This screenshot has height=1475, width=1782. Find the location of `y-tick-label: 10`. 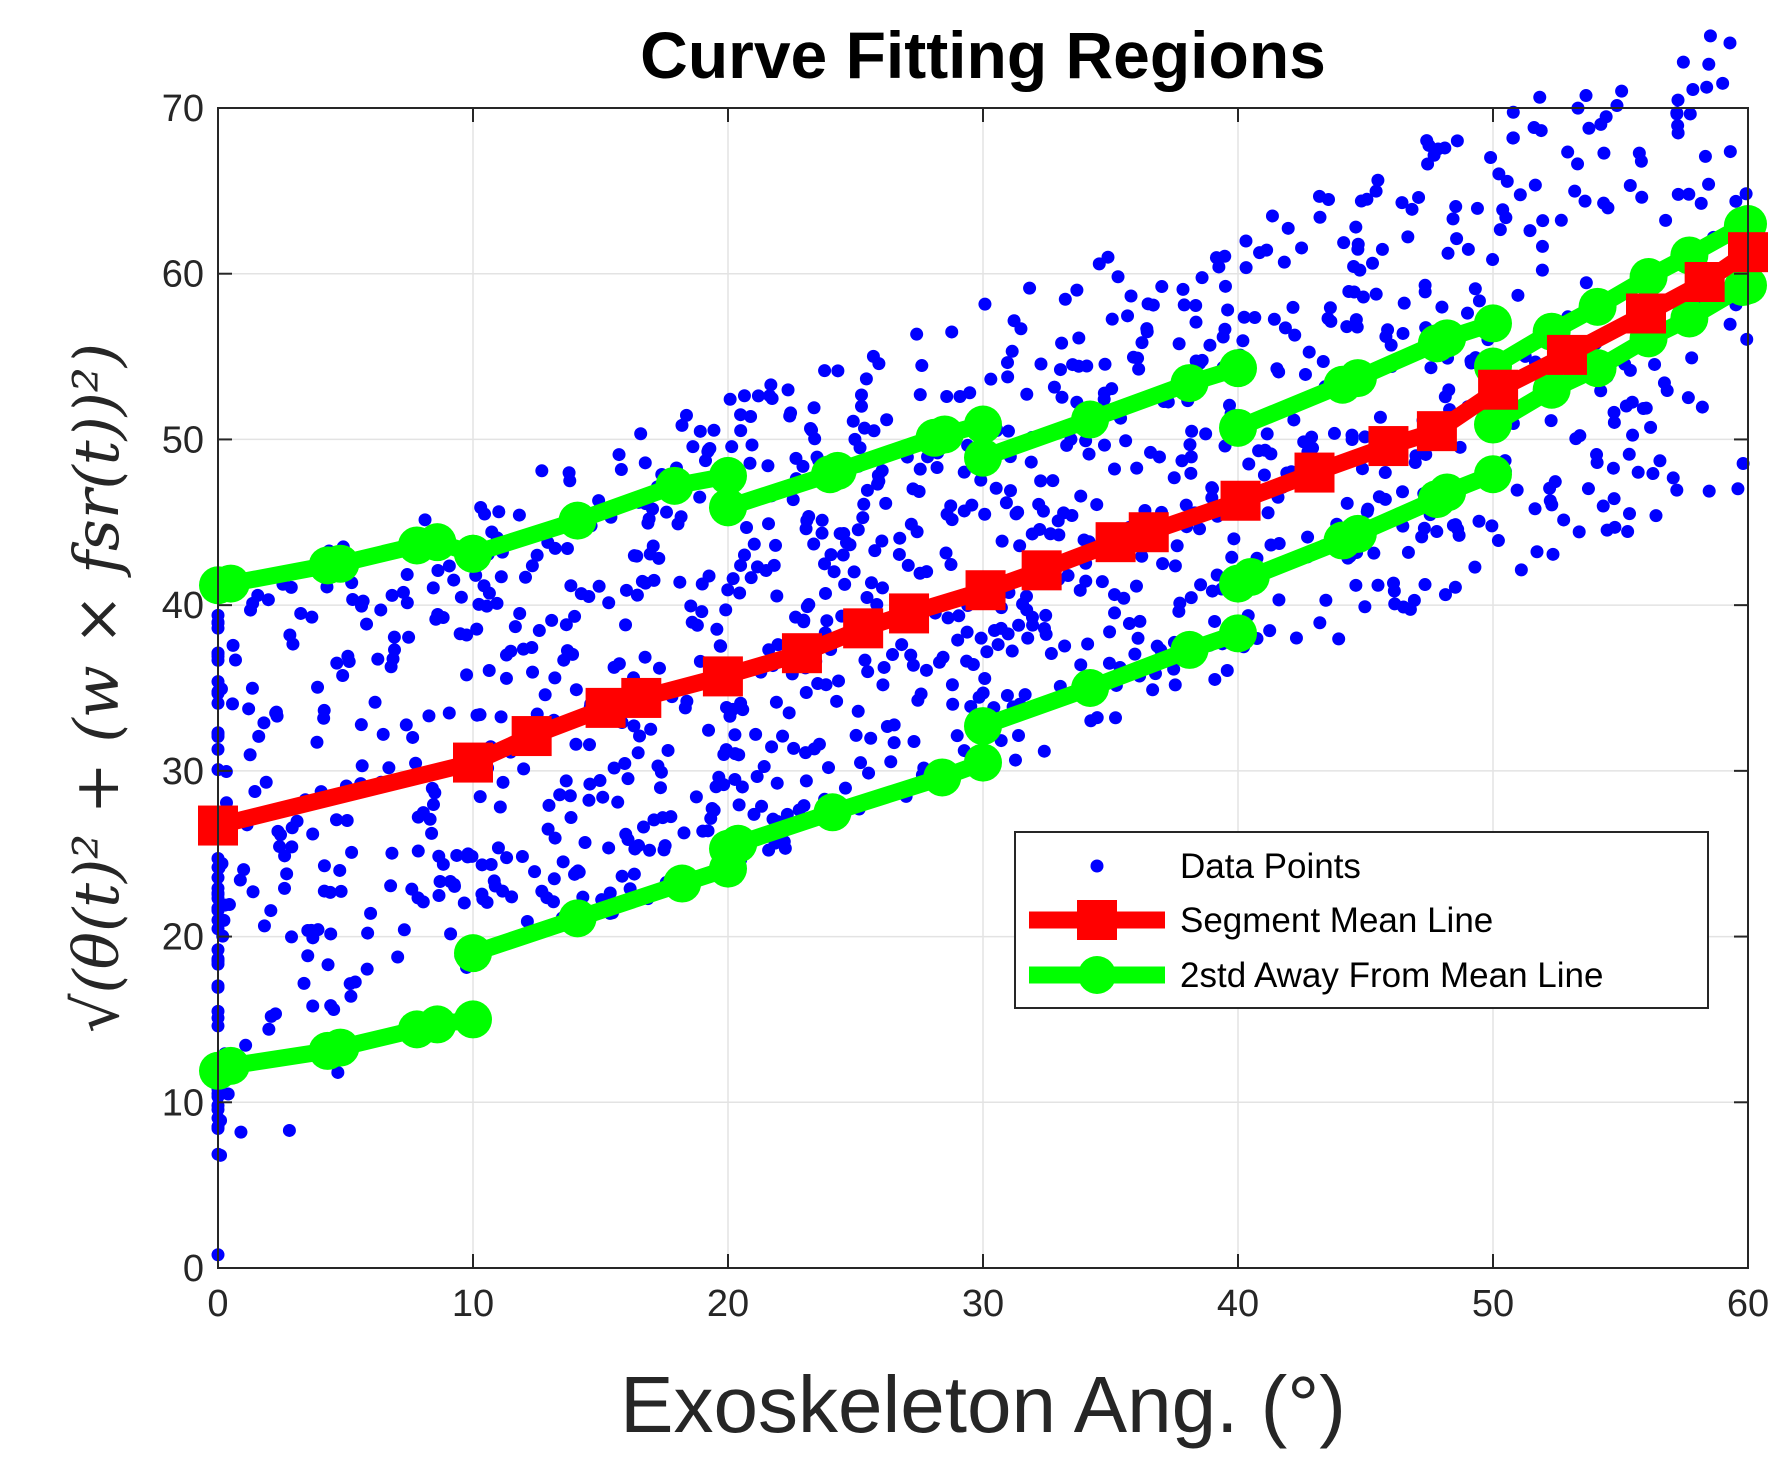

y-tick-label: 10 is located at coordinates (183, 1103).